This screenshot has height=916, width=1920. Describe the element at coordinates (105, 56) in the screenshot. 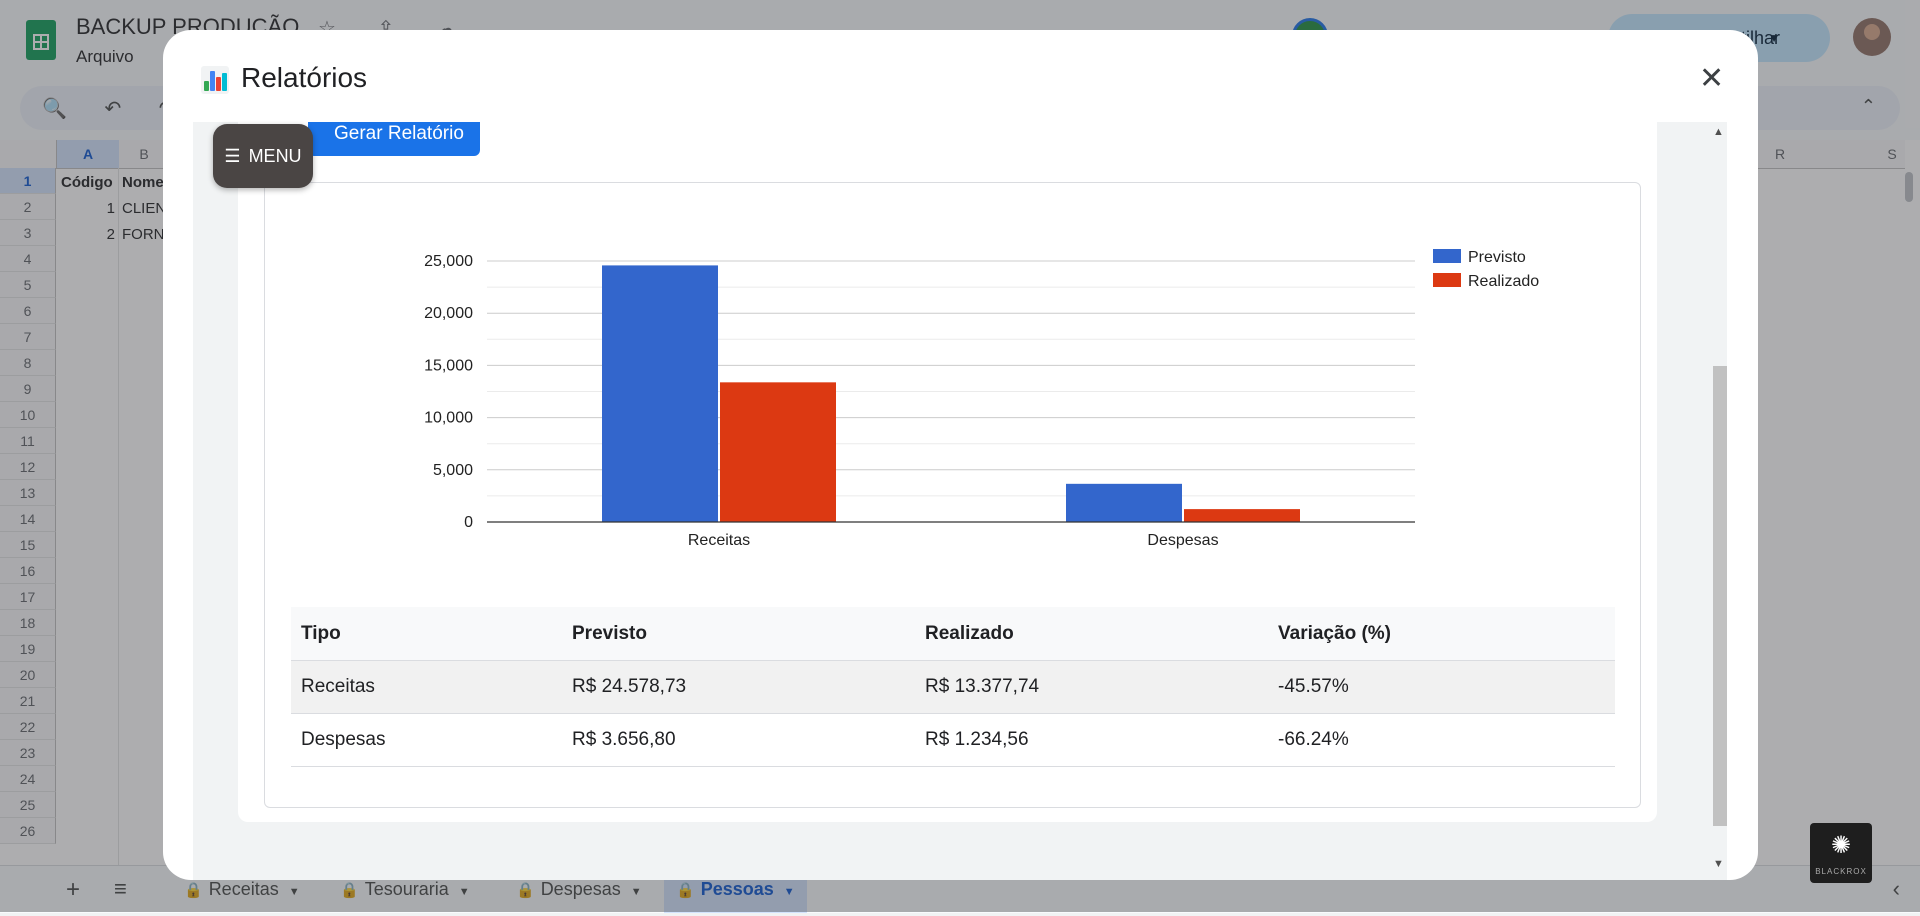

I see `menu-file: Arquivo` at that location.